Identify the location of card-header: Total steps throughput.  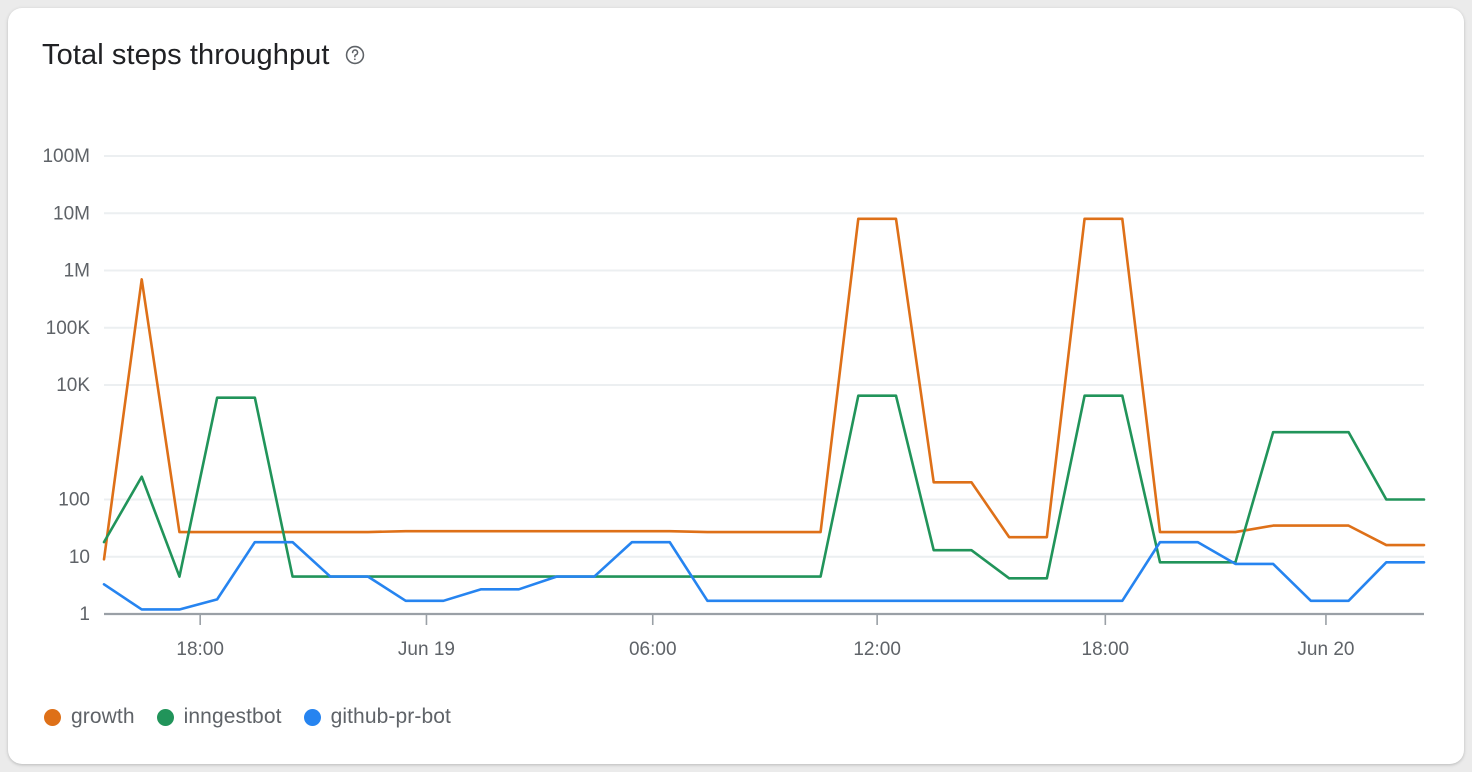
(204, 55).